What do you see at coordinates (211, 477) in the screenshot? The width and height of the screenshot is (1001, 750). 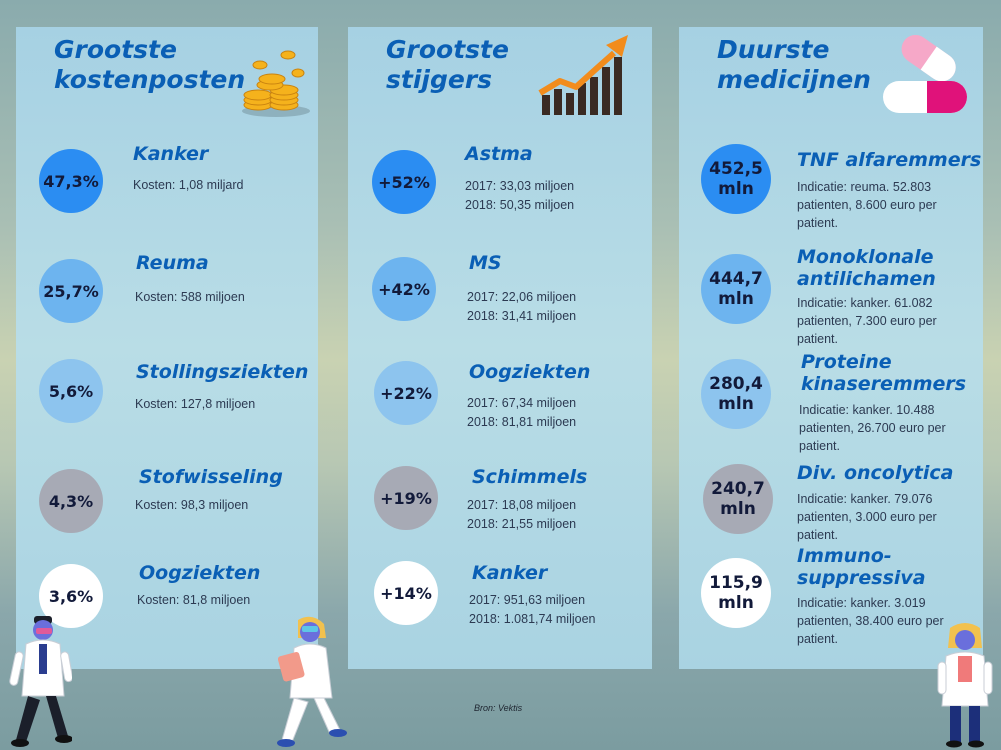 I see `item-title: Stofwisseling` at bounding box center [211, 477].